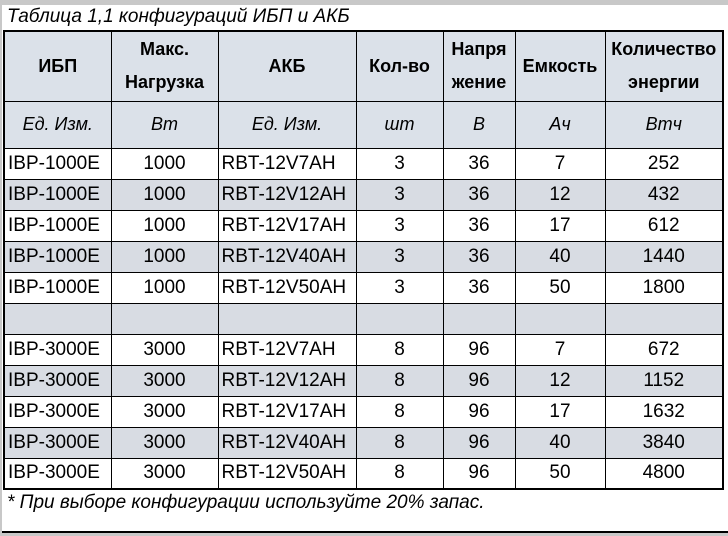 The height and width of the screenshot is (536, 728). I want to click on table-row: IBP-1000E 1000 RBT-12V7AH 3 36 7 252, so click(363, 163).